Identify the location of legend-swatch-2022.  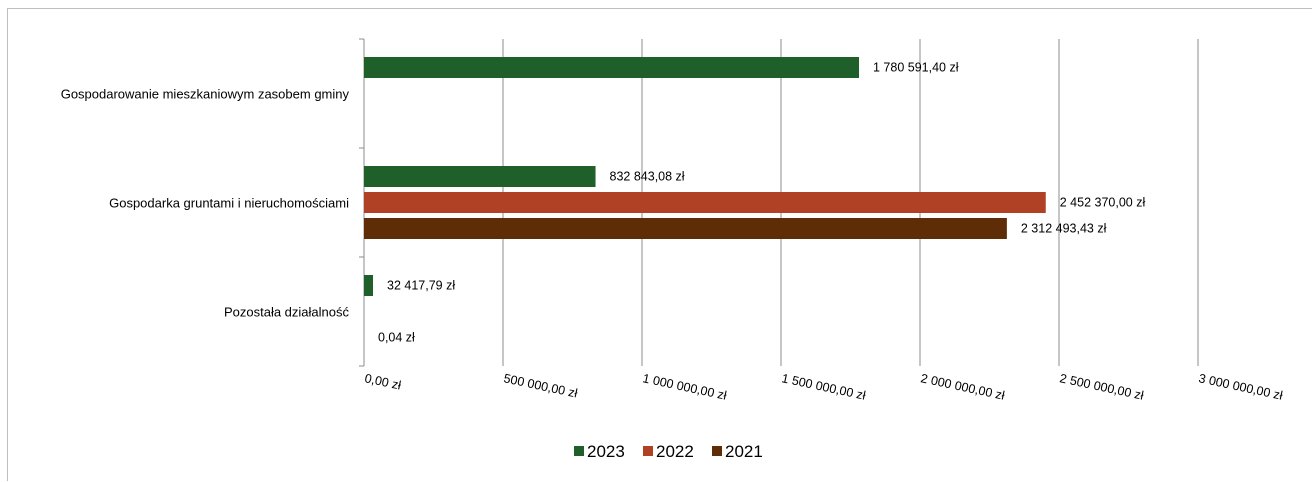
(648, 451).